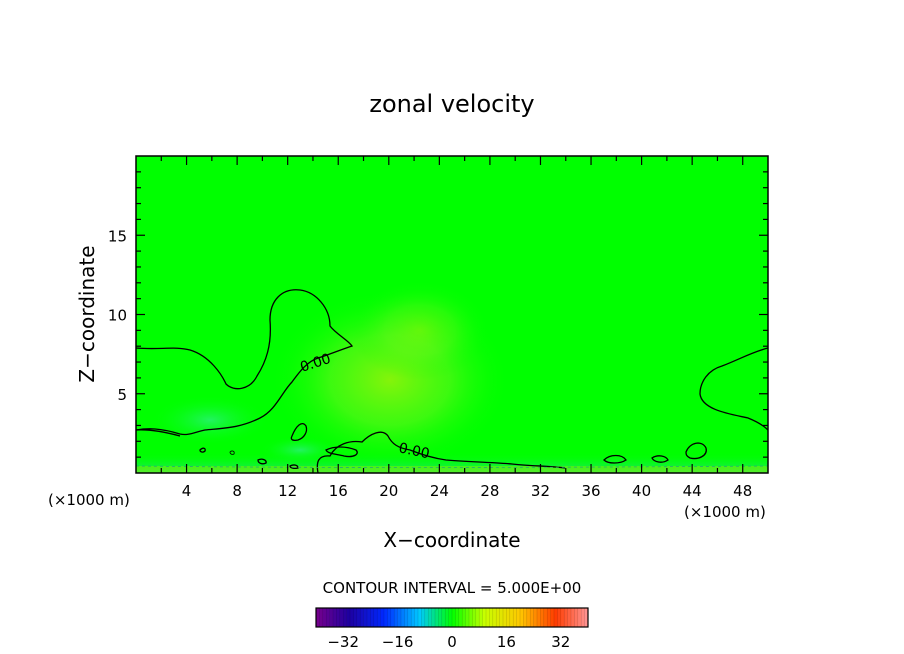 This screenshot has height=654, width=904. I want to click on contour-label-2: 0.00, so click(414, 451).